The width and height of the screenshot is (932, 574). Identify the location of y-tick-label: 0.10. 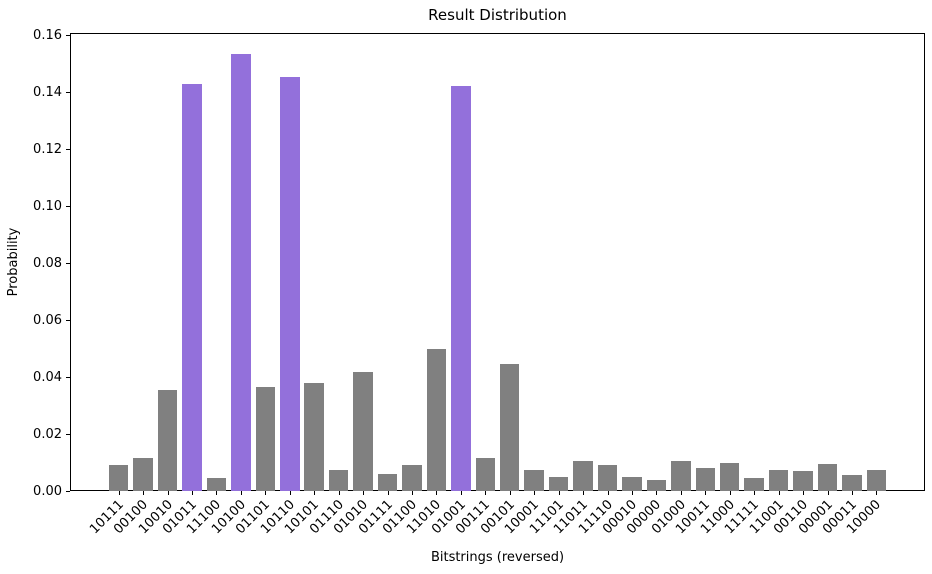
(47, 207).